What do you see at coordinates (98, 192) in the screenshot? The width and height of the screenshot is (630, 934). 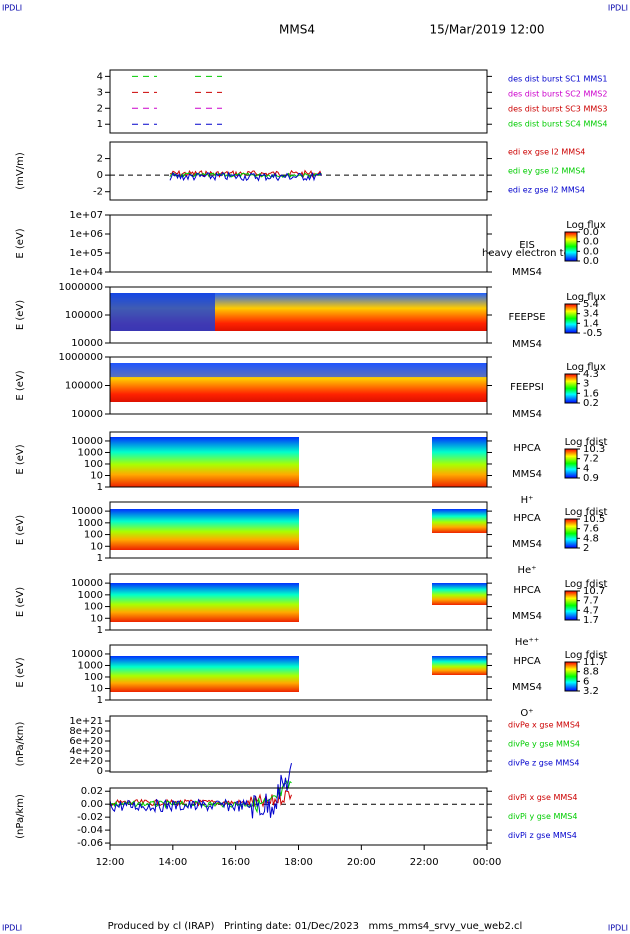 I see `y-tick-label: -2` at bounding box center [98, 192].